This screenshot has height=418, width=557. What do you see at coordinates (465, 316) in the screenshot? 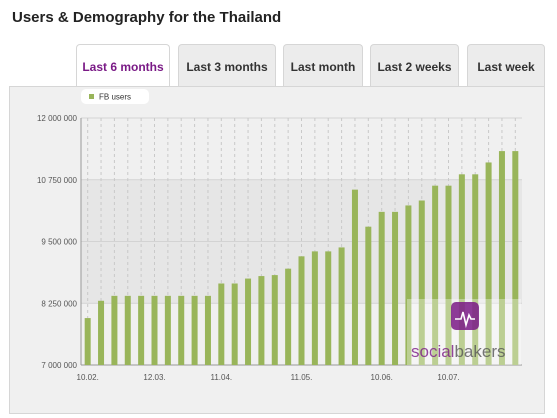
I see `socialbakers-logo-icon` at bounding box center [465, 316].